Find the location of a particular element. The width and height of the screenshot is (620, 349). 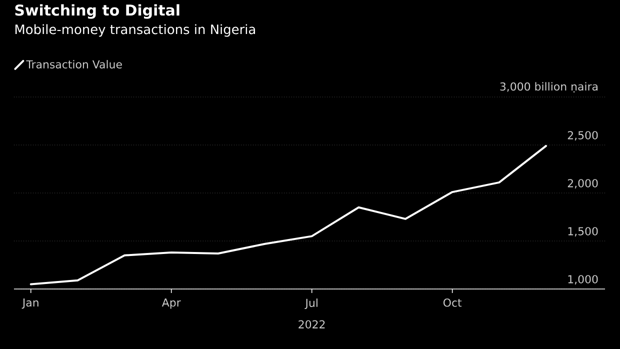

chart-subtitle: Mobile-money transactions in Nigeria is located at coordinates (135, 30).